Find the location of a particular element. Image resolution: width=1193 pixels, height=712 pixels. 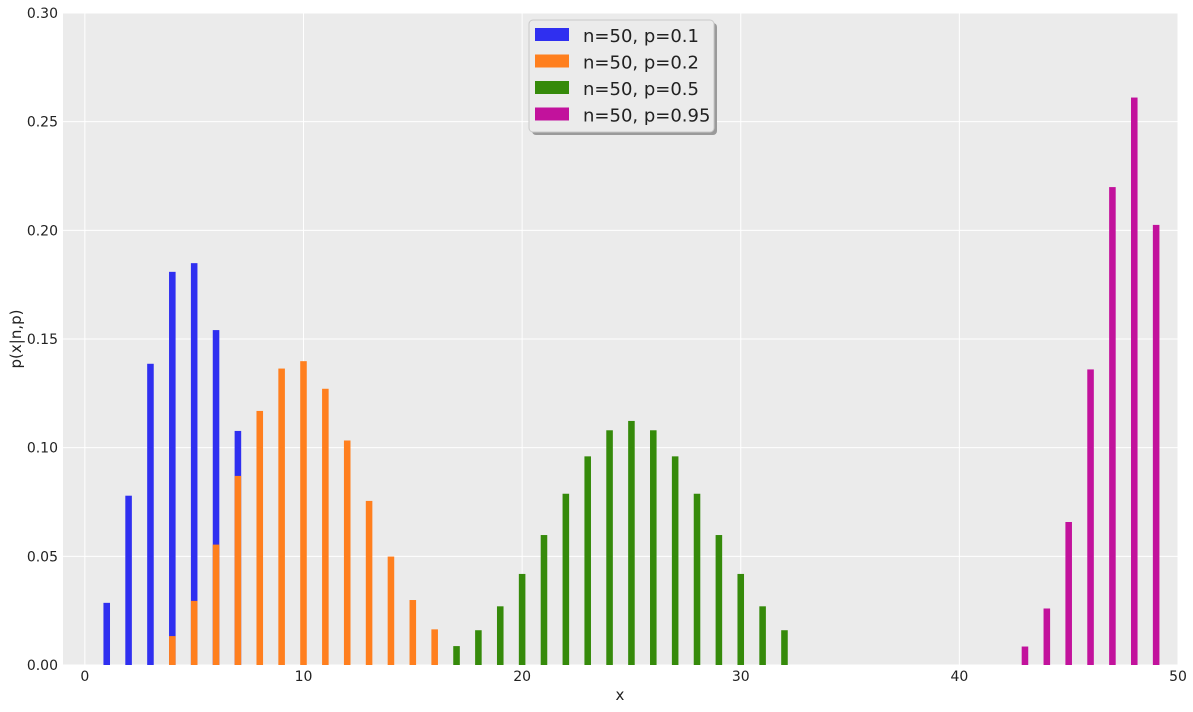

y-tick-label: 0.30 is located at coordinates (42, 14).